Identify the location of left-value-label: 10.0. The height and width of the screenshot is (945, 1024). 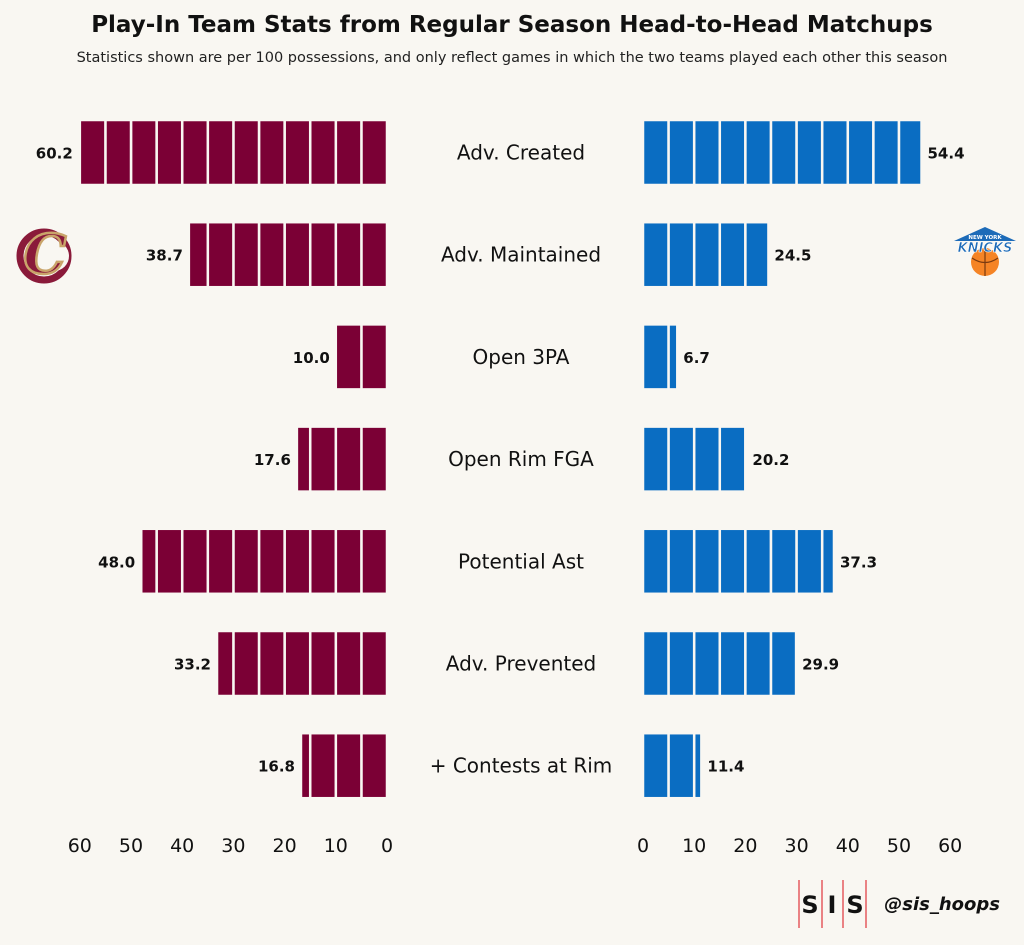
(311, 358).